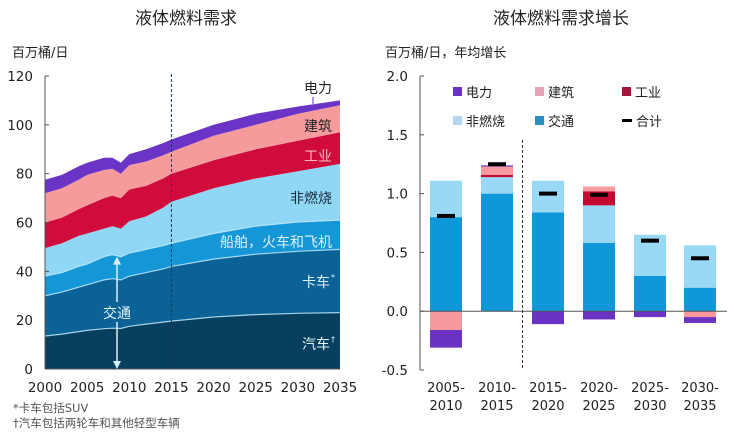  Describe the element at coordinates (318, 89) in the screenshot. I see `series-label-6: 电力` at that location.